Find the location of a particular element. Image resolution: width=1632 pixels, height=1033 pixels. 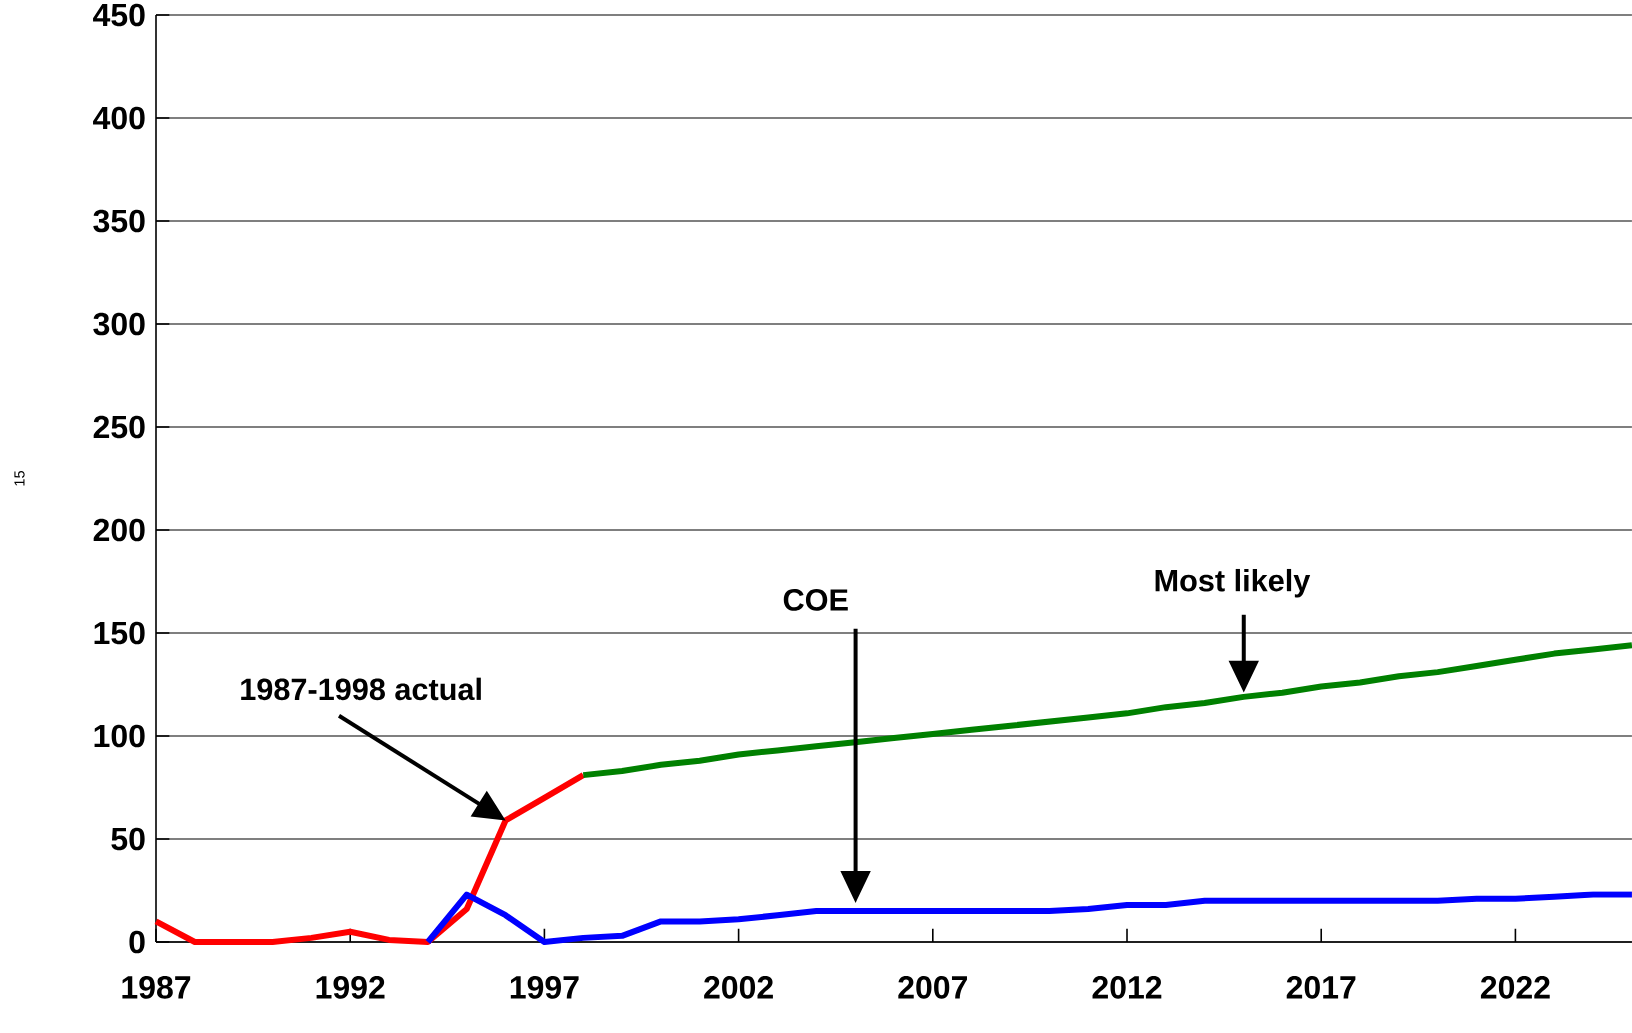

y-tick-label: 150 is located at coordinates (119, 633).